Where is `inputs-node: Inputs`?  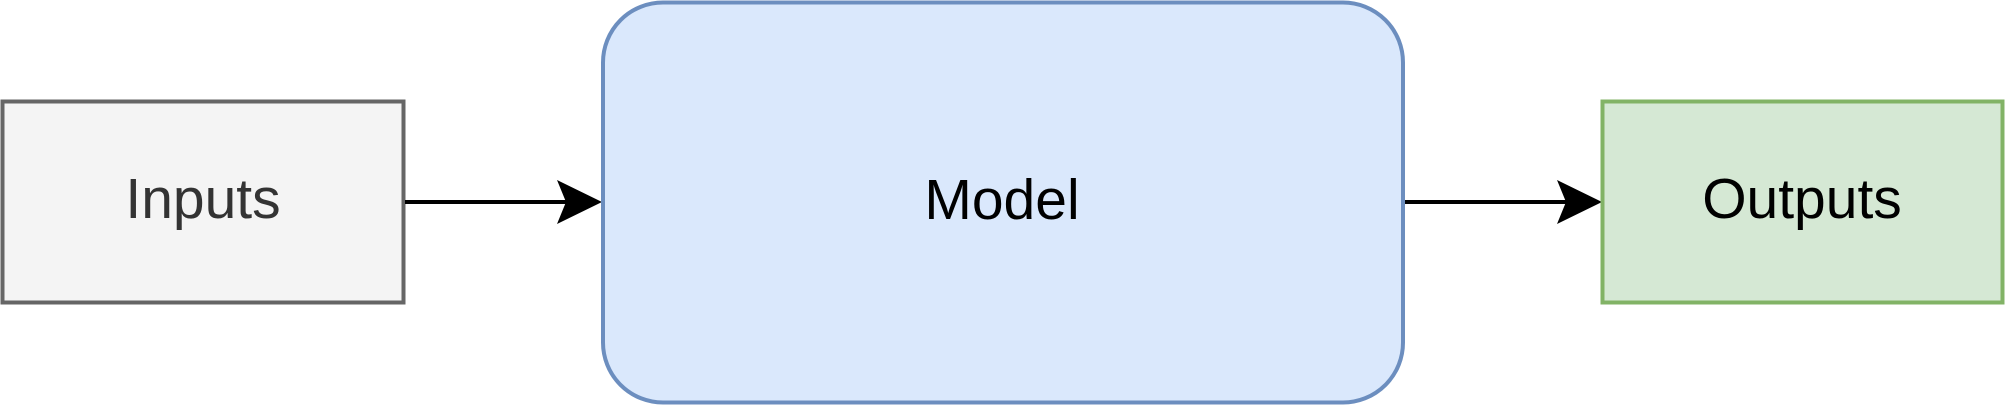 inputs-node: Inputs is located at coordinates (203, 202).